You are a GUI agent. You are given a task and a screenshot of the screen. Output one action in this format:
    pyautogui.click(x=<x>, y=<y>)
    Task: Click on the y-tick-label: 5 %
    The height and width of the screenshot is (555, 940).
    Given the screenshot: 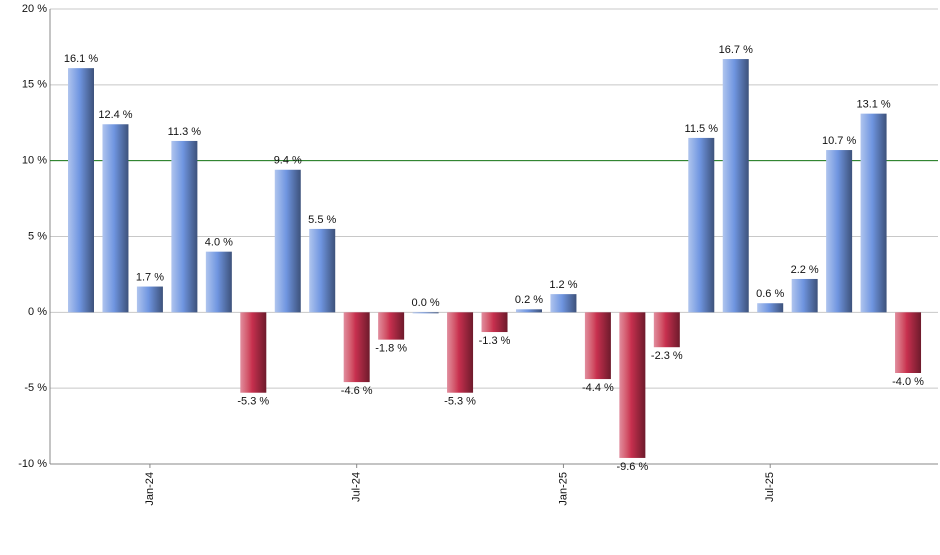 What is the action you would take?
    pyautogui.click(x=37, y=236)
    